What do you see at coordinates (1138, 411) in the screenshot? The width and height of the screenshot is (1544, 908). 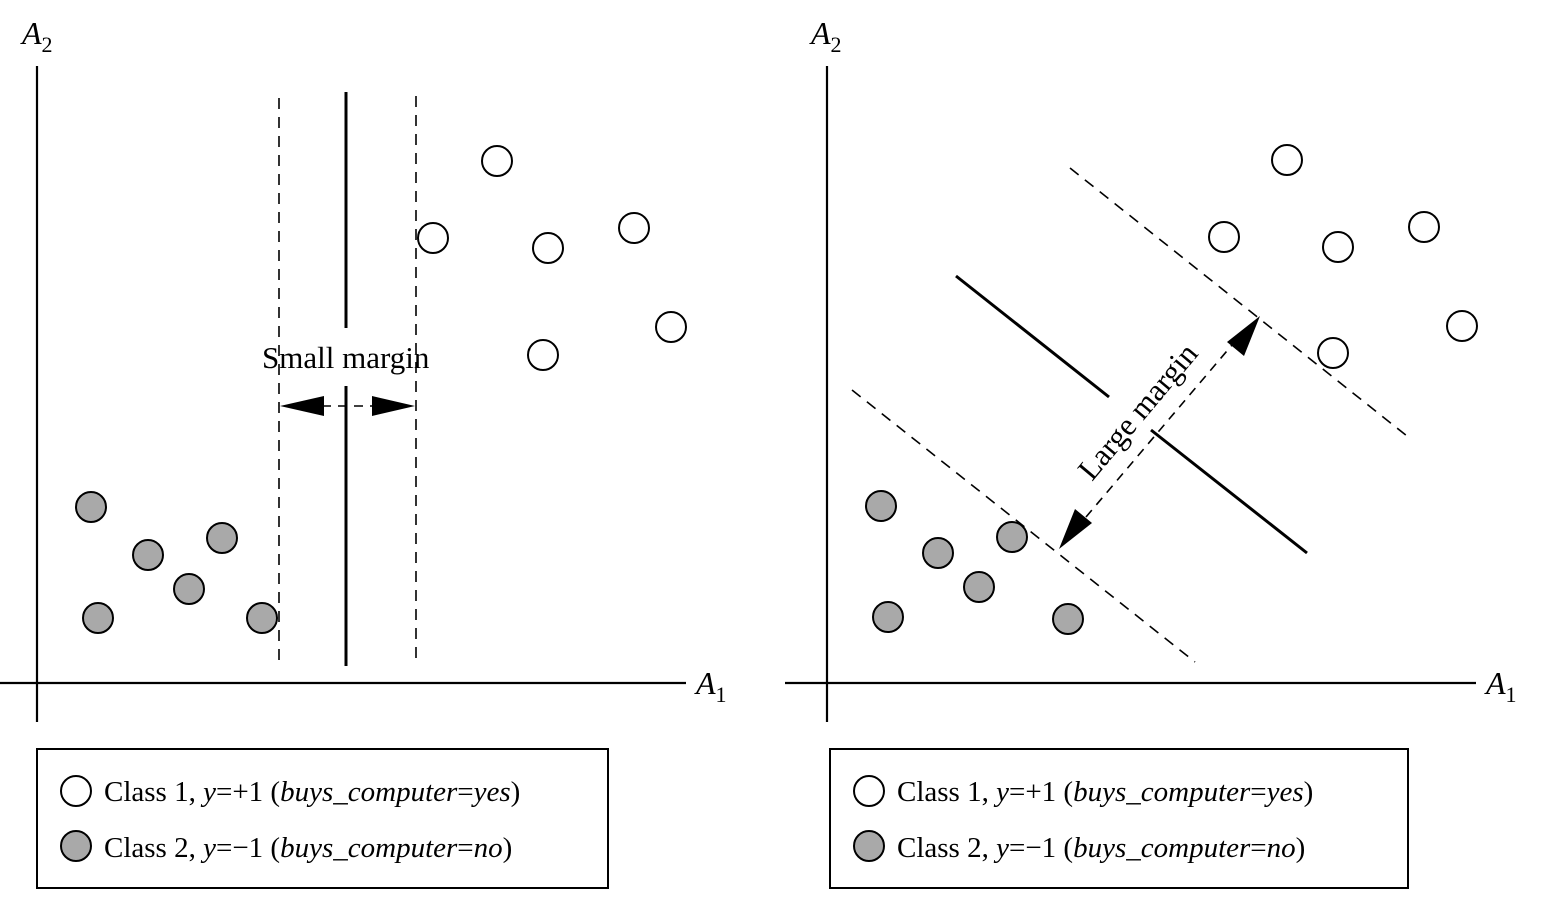 I see `margin-annotation: Large margin` at bounding box center [1138, 411].